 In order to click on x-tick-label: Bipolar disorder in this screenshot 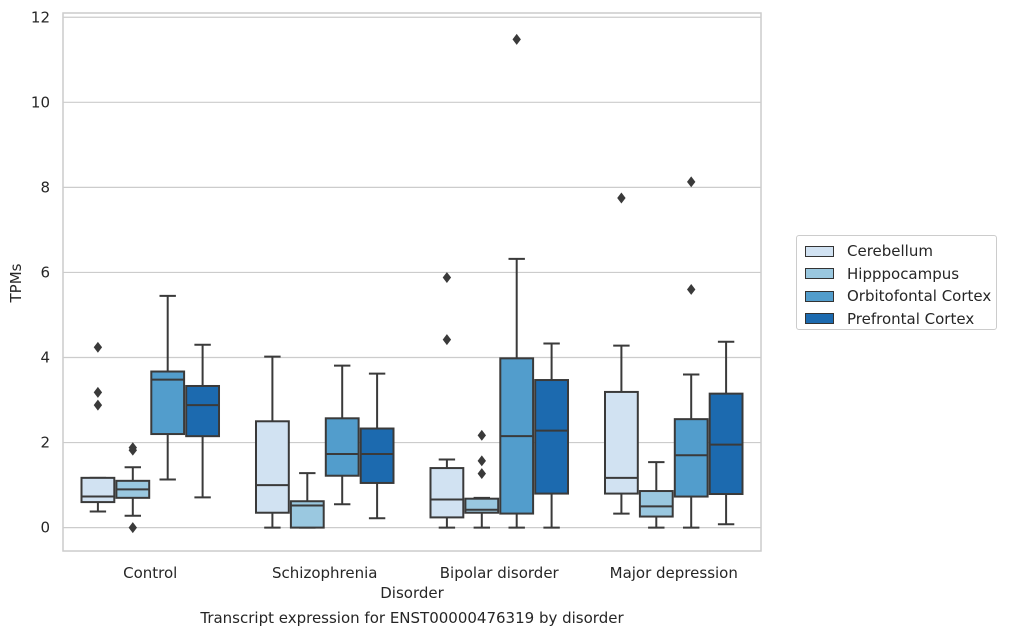, I will do `click(500, 573)`.